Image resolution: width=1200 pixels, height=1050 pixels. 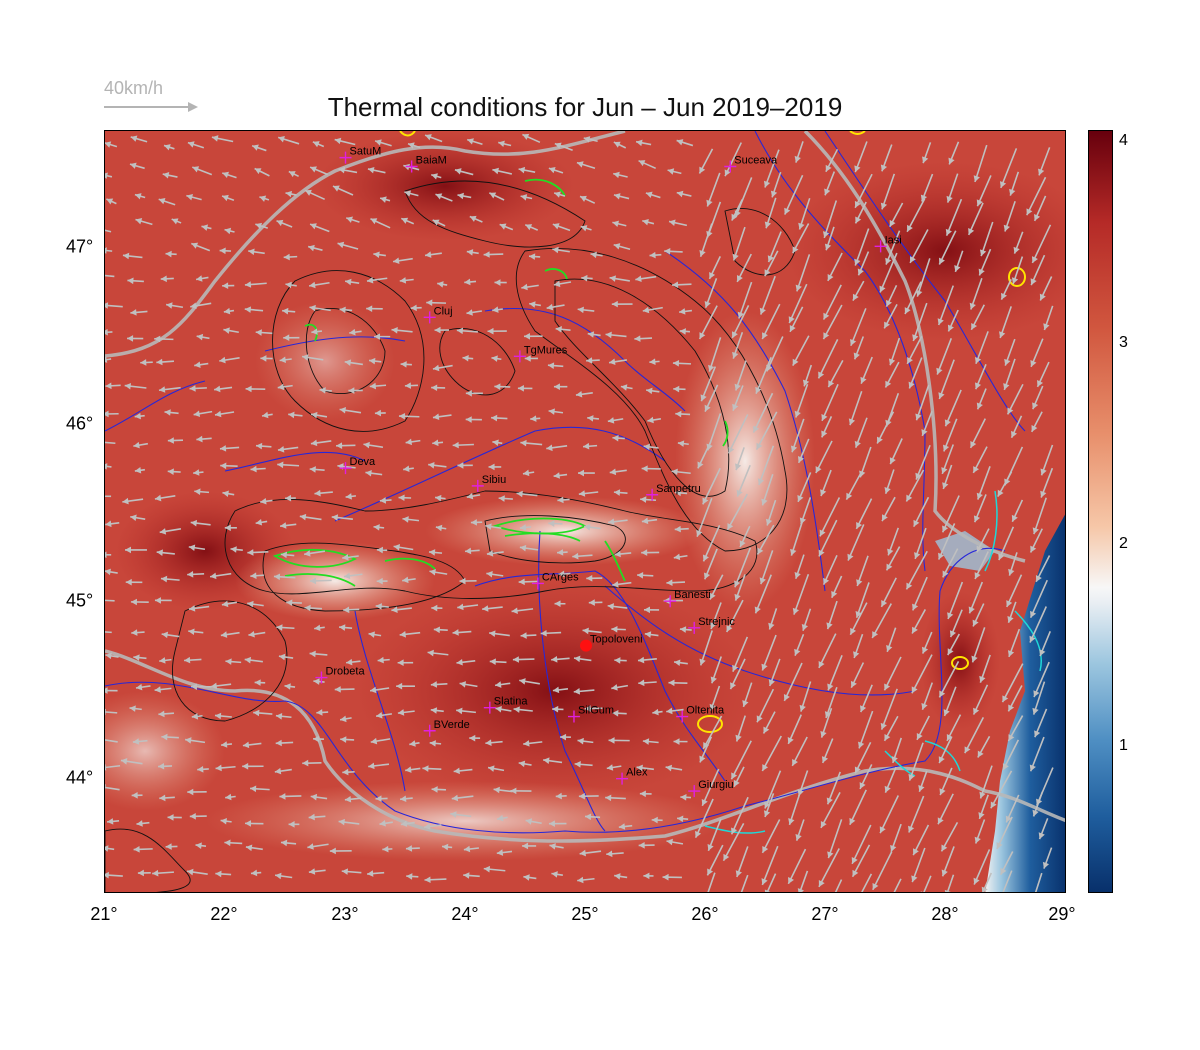 What do you see at coordinates (494, 480) in the screenshot?
I see `city-label: Sibiu` at bounding box center [494, 480].